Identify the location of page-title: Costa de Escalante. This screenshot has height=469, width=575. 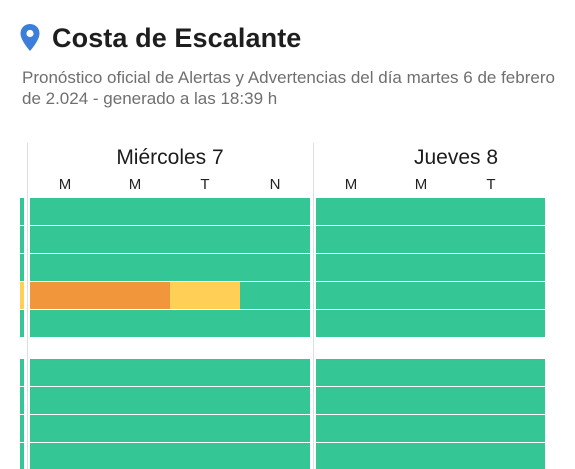
(177, 37).